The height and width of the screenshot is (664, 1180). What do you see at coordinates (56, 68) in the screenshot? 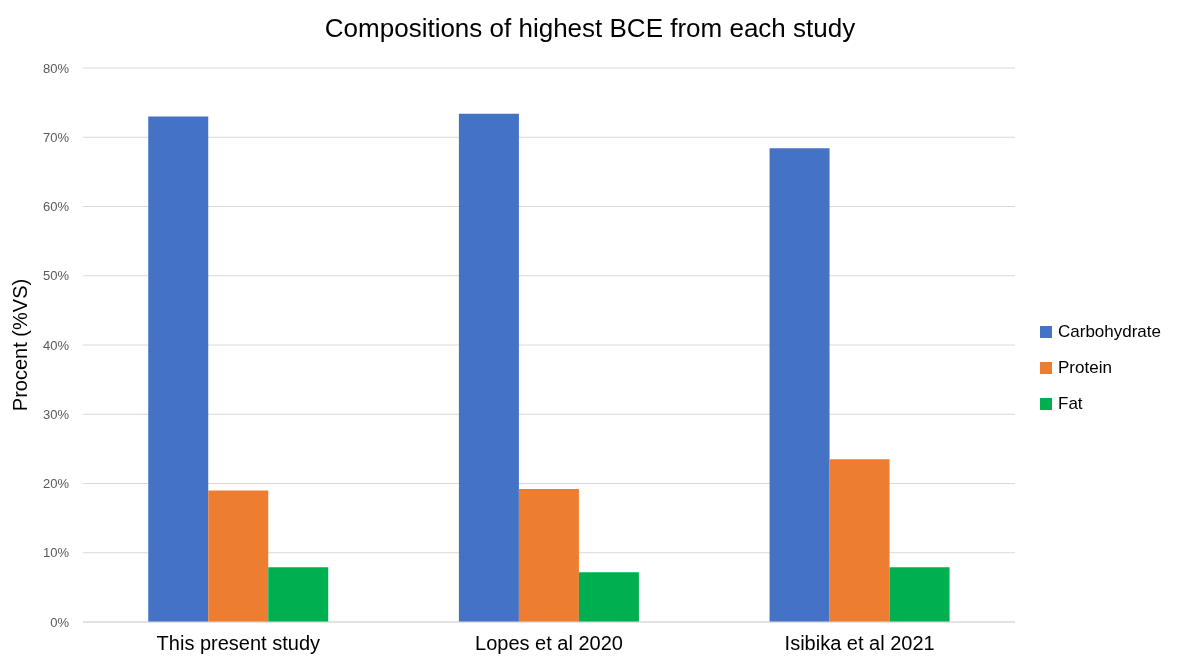
I see `y-tick-label: 80%` at bounding box center [56, 68].